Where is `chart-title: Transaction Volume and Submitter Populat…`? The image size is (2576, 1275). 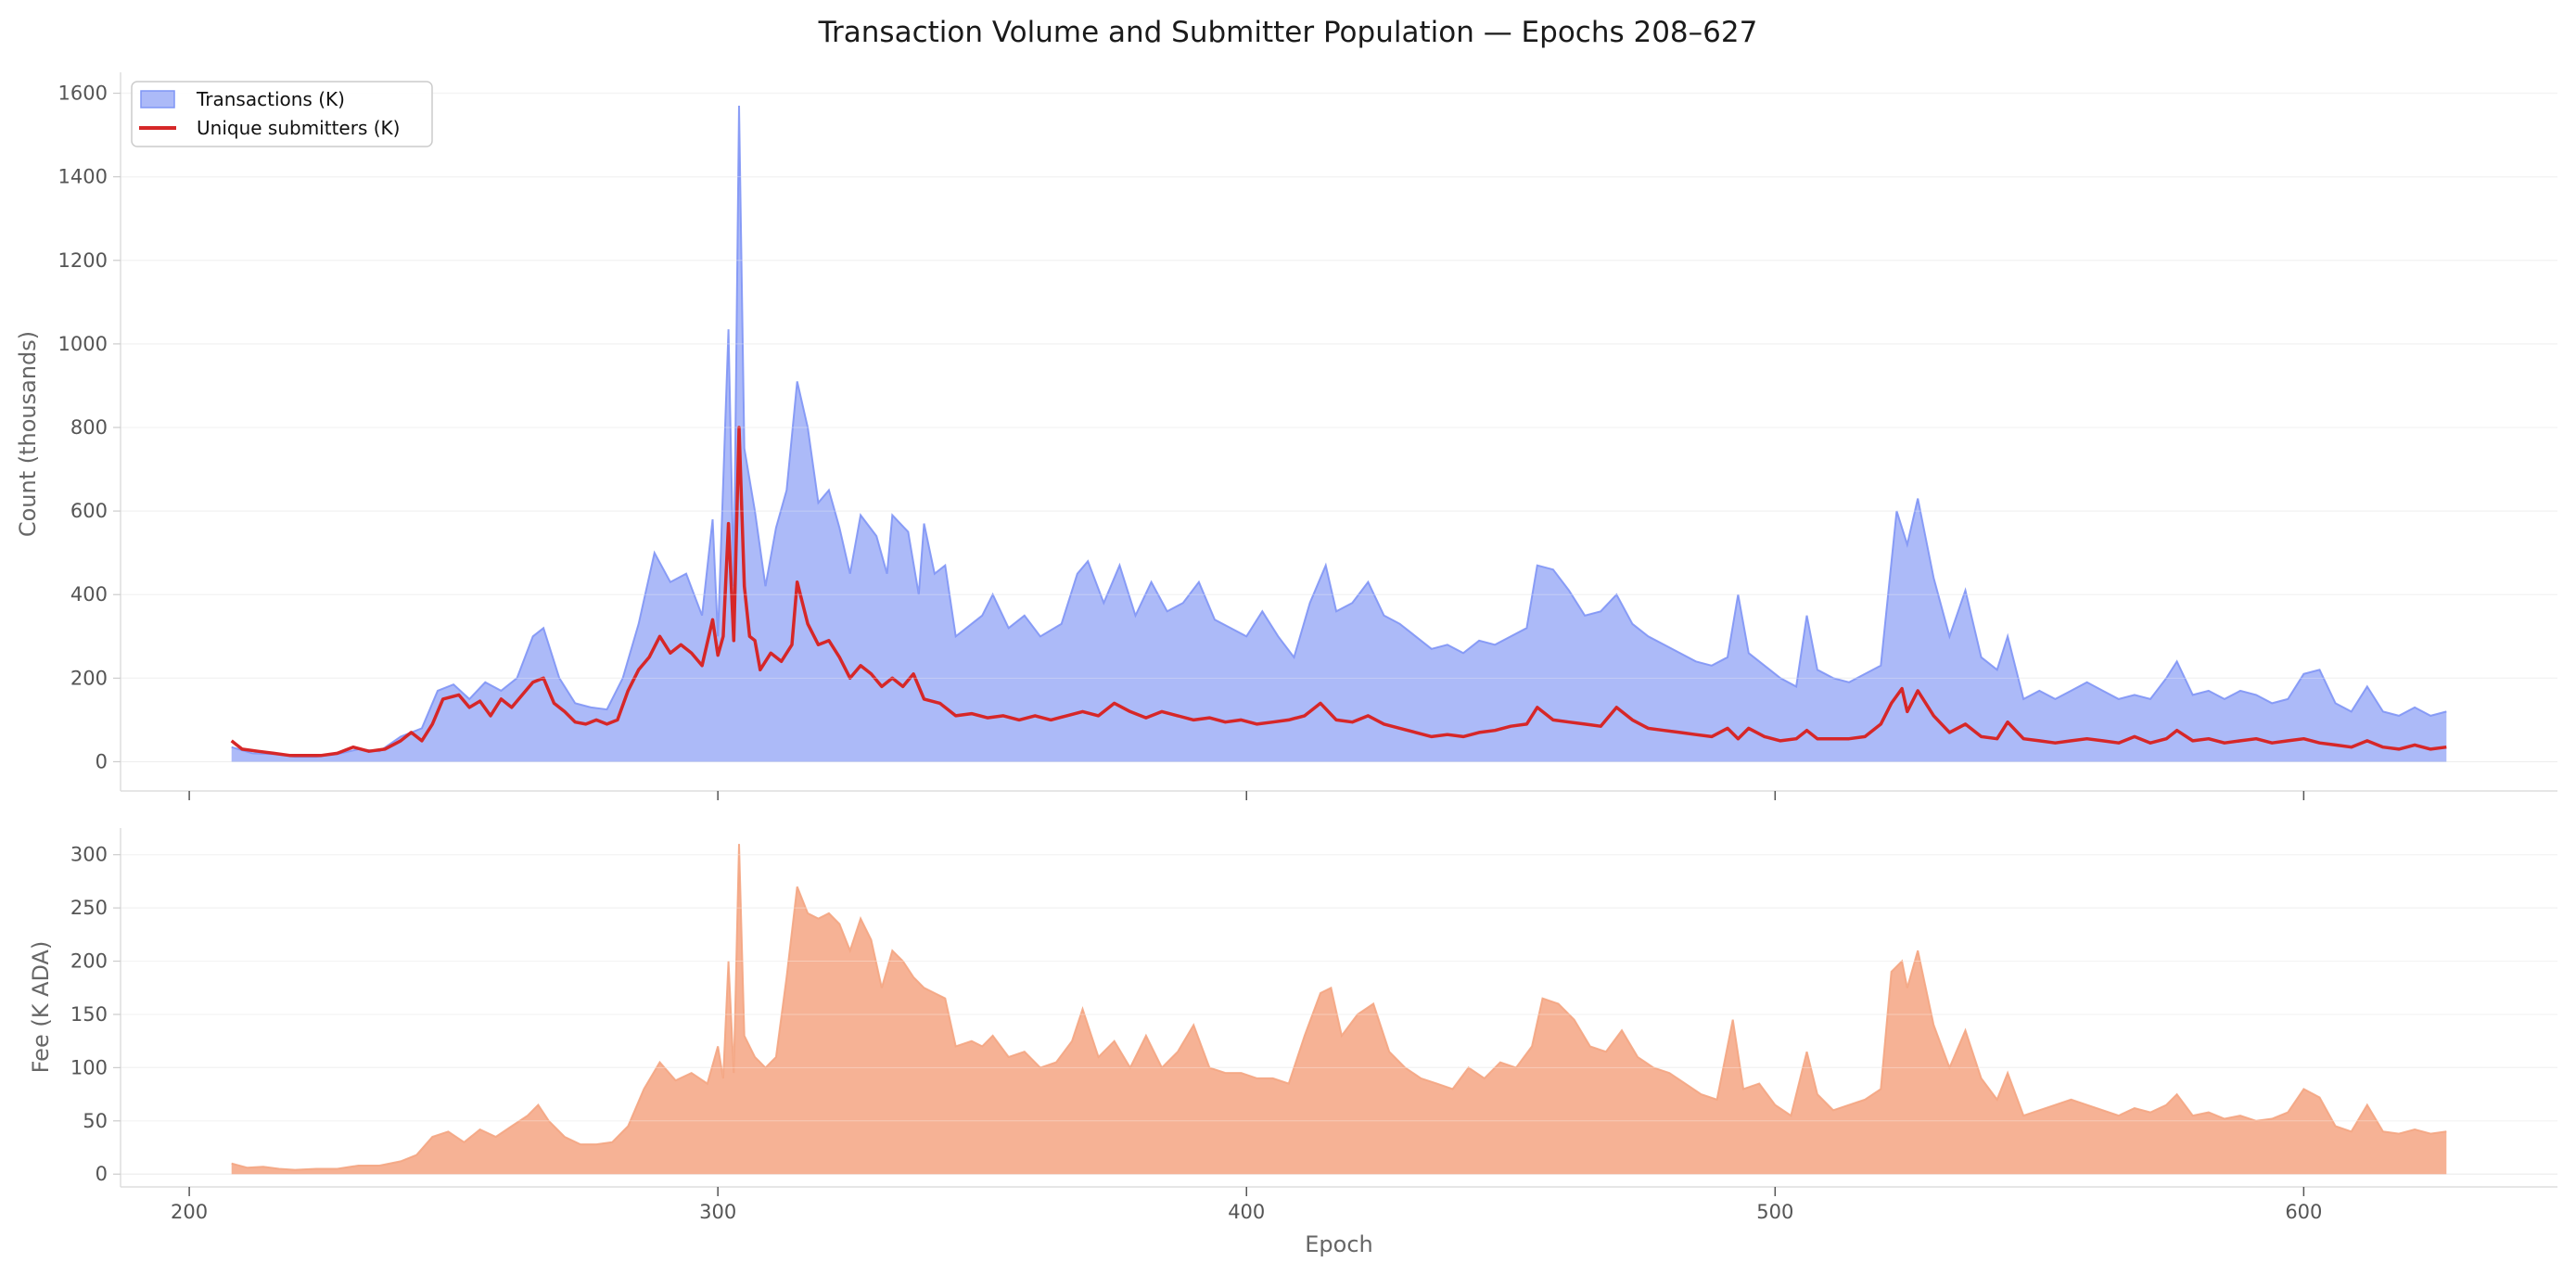
chart-title: Transaction Volume and Submitter Populat… is located at coordinates (1288, 32).